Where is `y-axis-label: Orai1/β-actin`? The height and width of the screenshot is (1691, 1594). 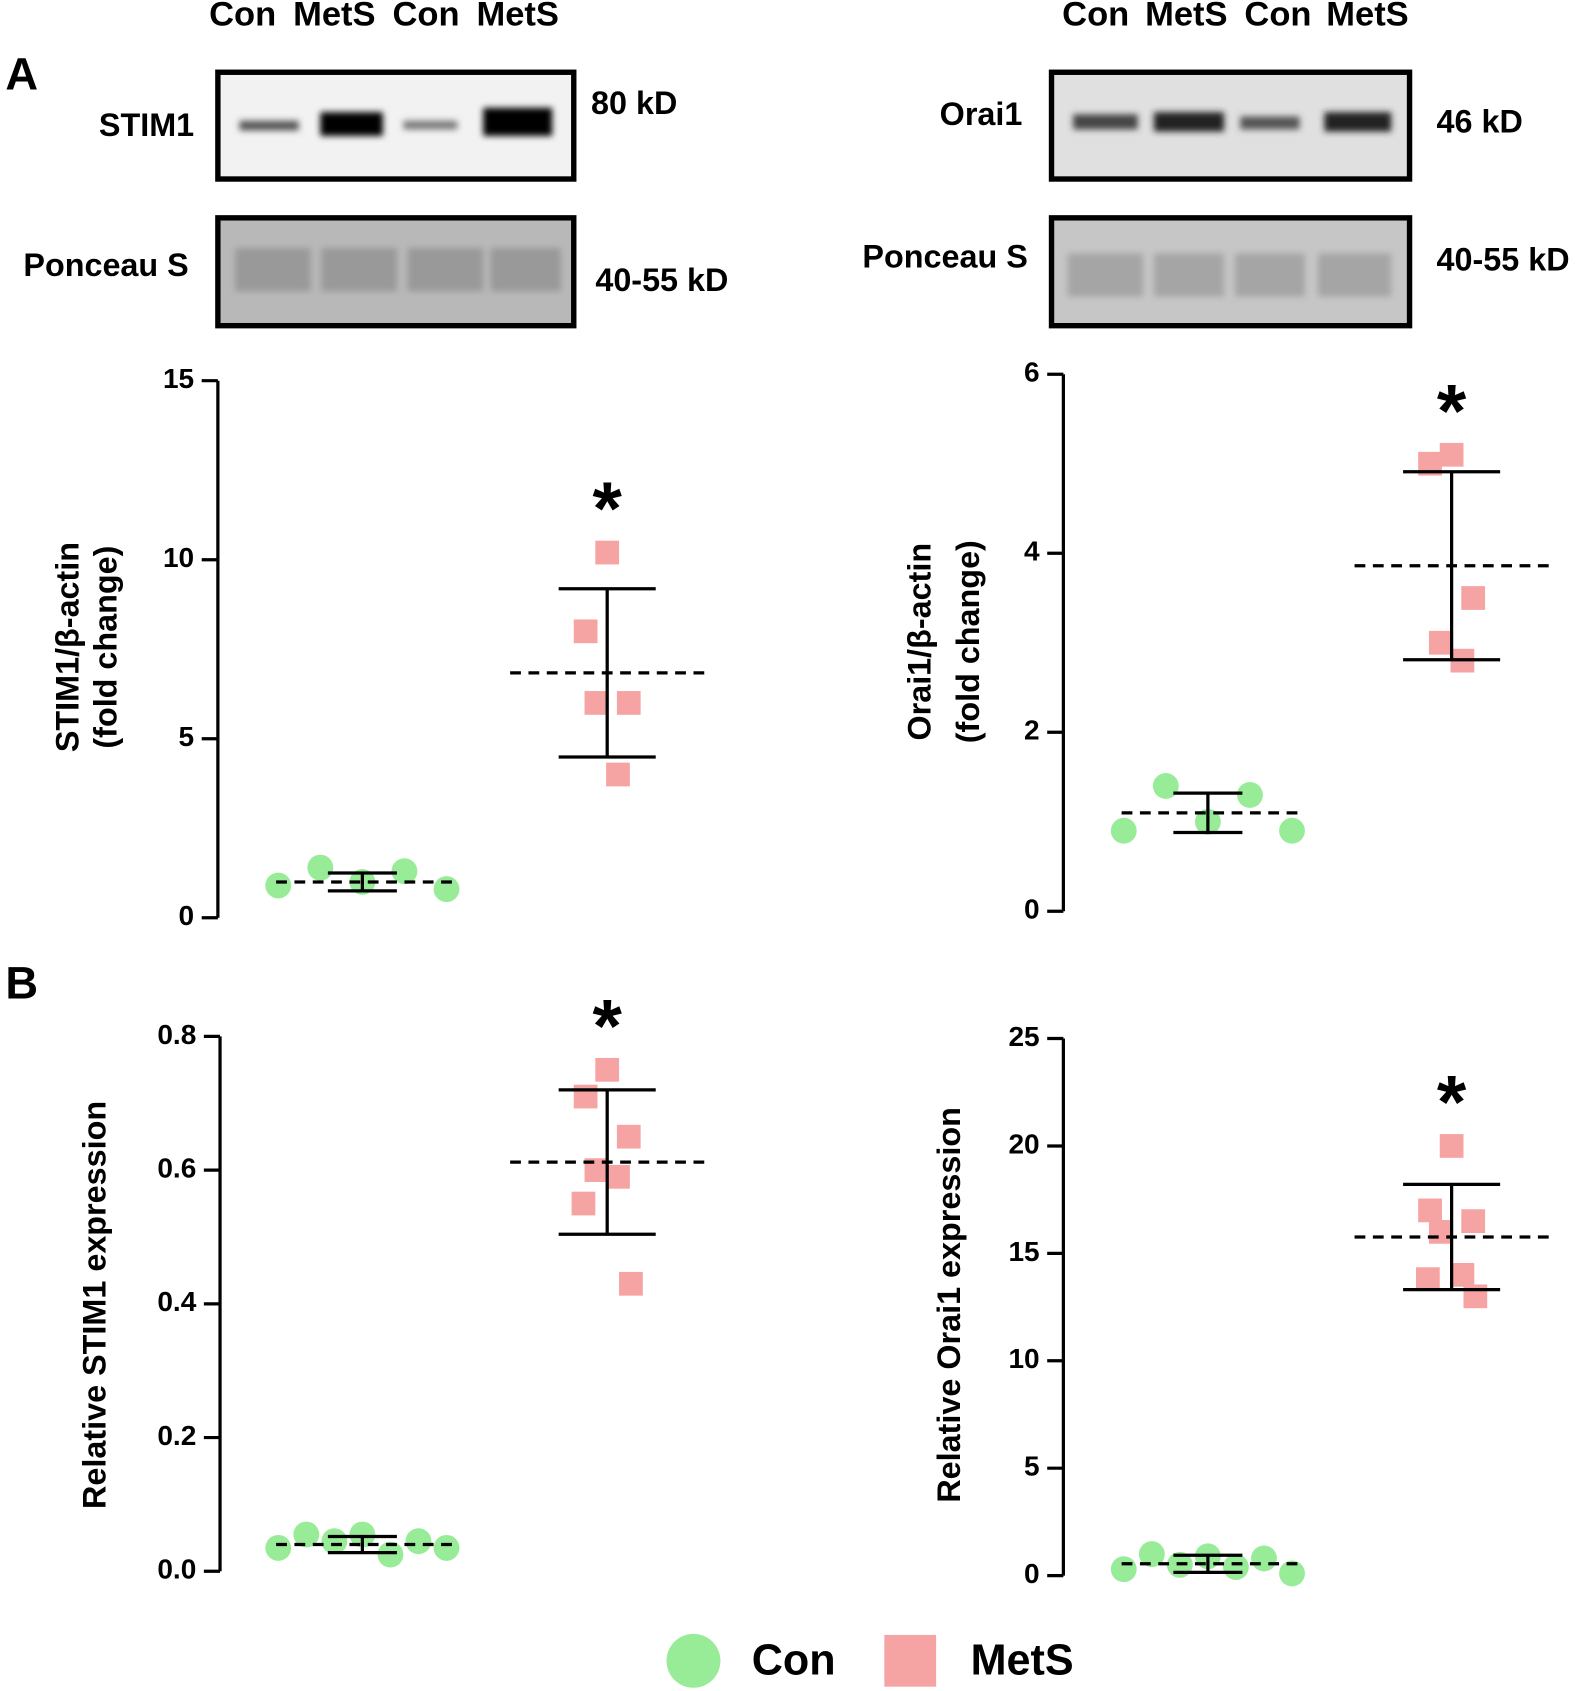
y-axis-label: Orai1/β-actin is located at coordinates (920, 642).